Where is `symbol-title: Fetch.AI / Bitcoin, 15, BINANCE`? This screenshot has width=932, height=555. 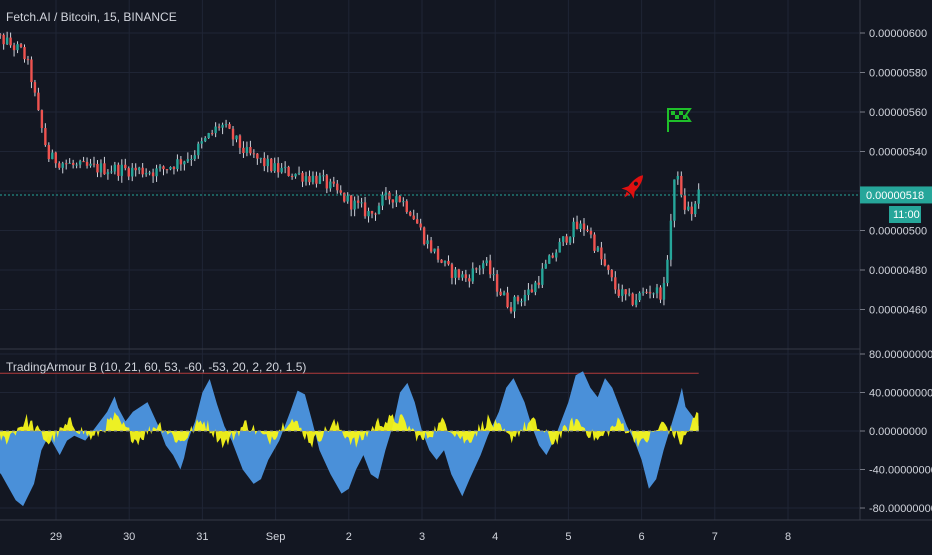
symbol-title: Fetch.AI / Bitcoin, 15, BINANCE is located at coordinates (91, 17).